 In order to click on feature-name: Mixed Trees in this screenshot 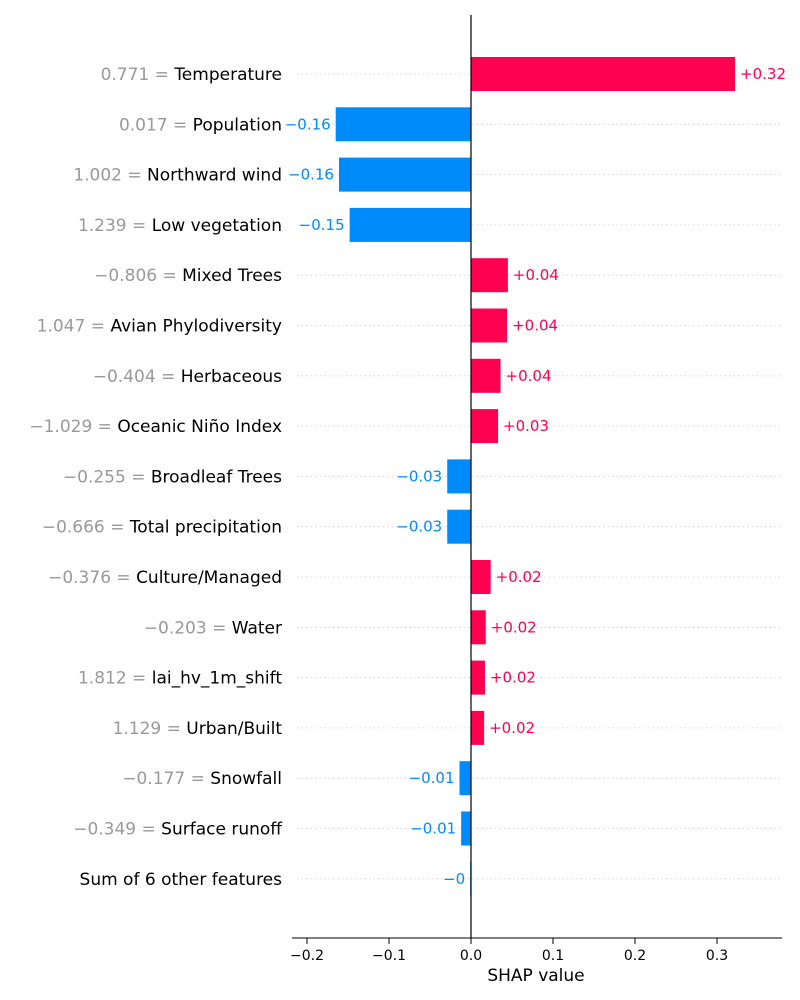, I will do `click(232, 276)`.